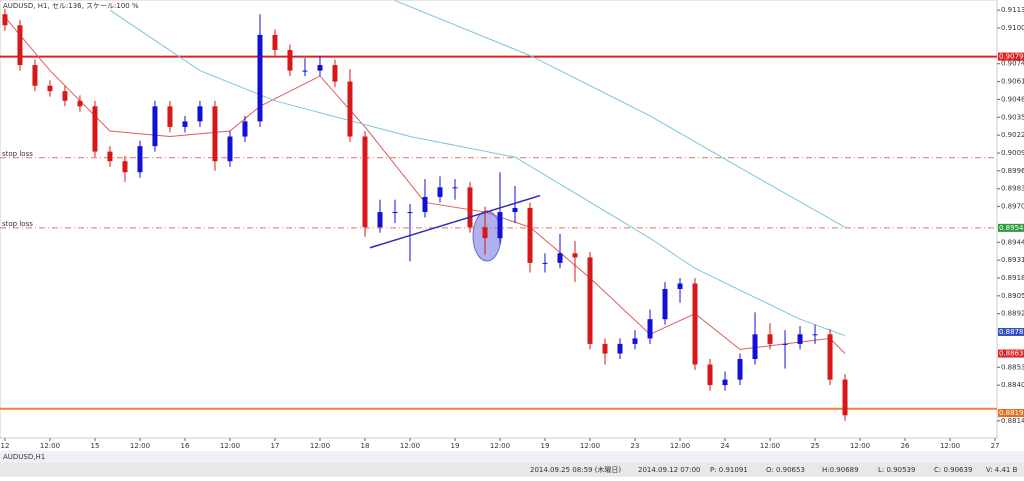 The width and height of the screenshot is (1024, 481). Describe the element at coordinates (71, 6) in the screenshot. I see `chart-header: AUDUSD, H1, セル:136, スケール:100 %` at that location.